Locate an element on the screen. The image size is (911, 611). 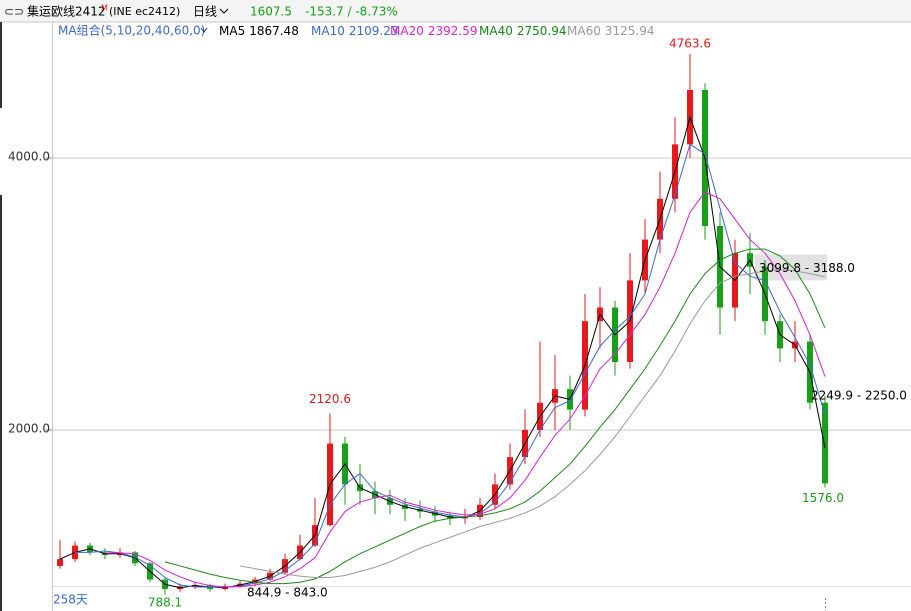
y-tick-label: 2000.0 is located at coordinates (29, 428).